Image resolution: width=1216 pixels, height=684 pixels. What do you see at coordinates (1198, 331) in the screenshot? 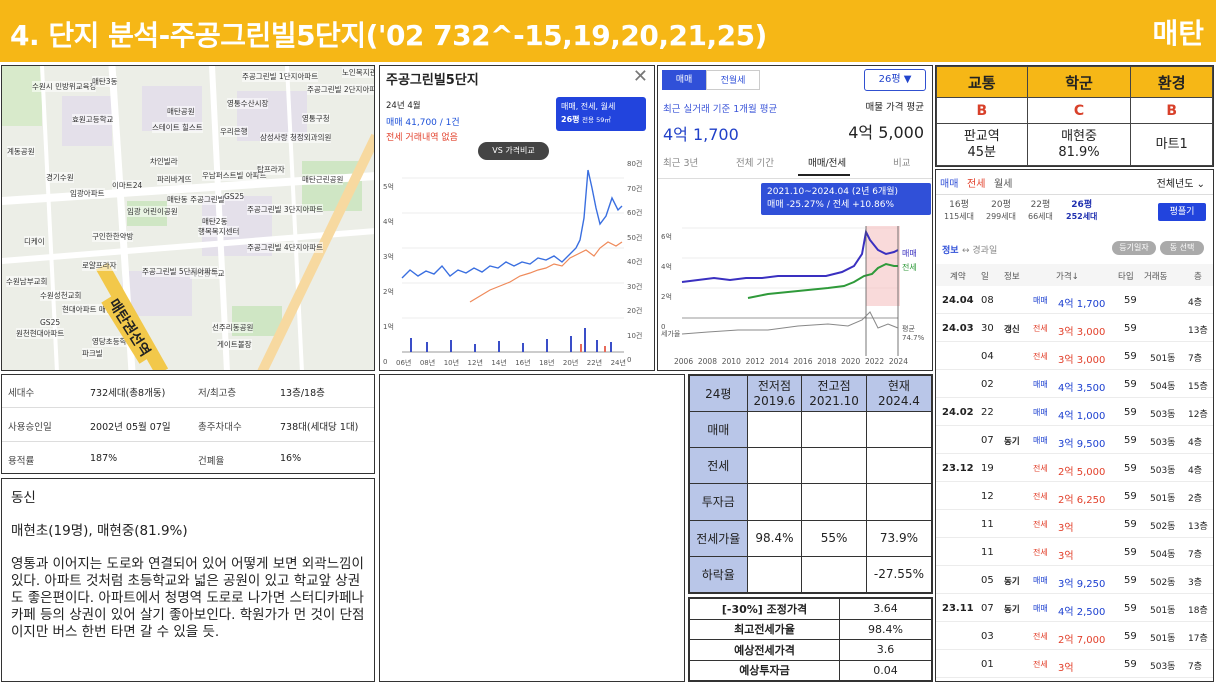
I see `tx-cell: 13층` at bounding box center [1198, 331].